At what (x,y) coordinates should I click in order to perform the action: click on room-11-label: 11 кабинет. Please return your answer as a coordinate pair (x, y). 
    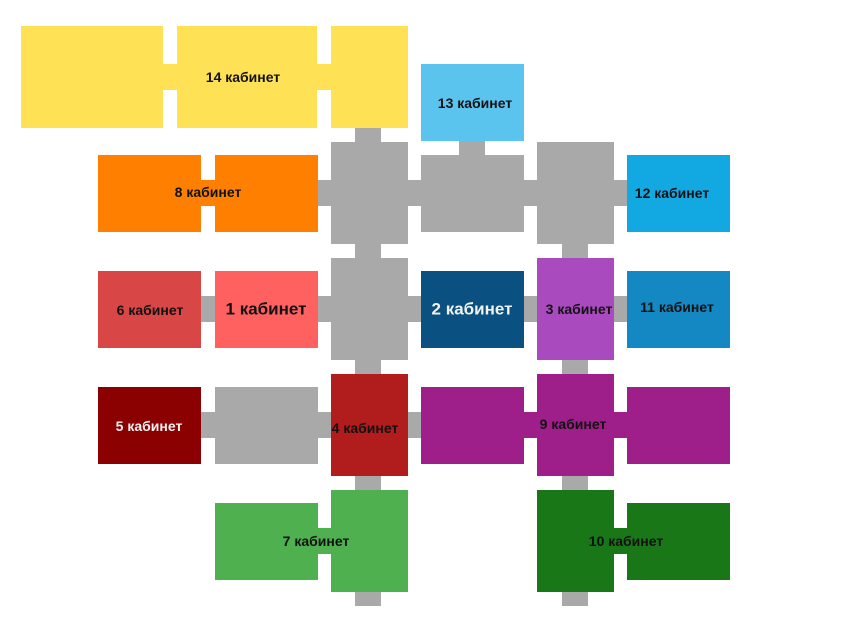
    Looking at the image, I should click on (677, 307).